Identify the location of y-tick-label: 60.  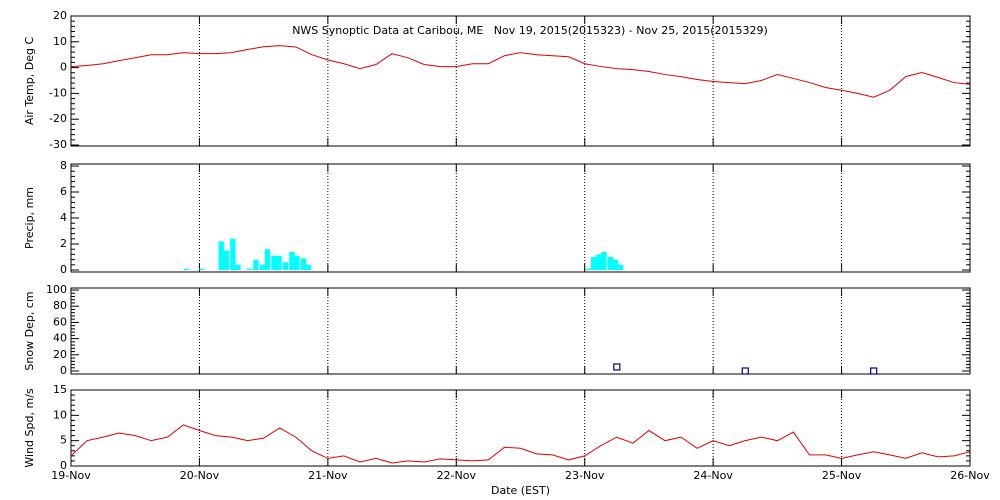
(60, 321).